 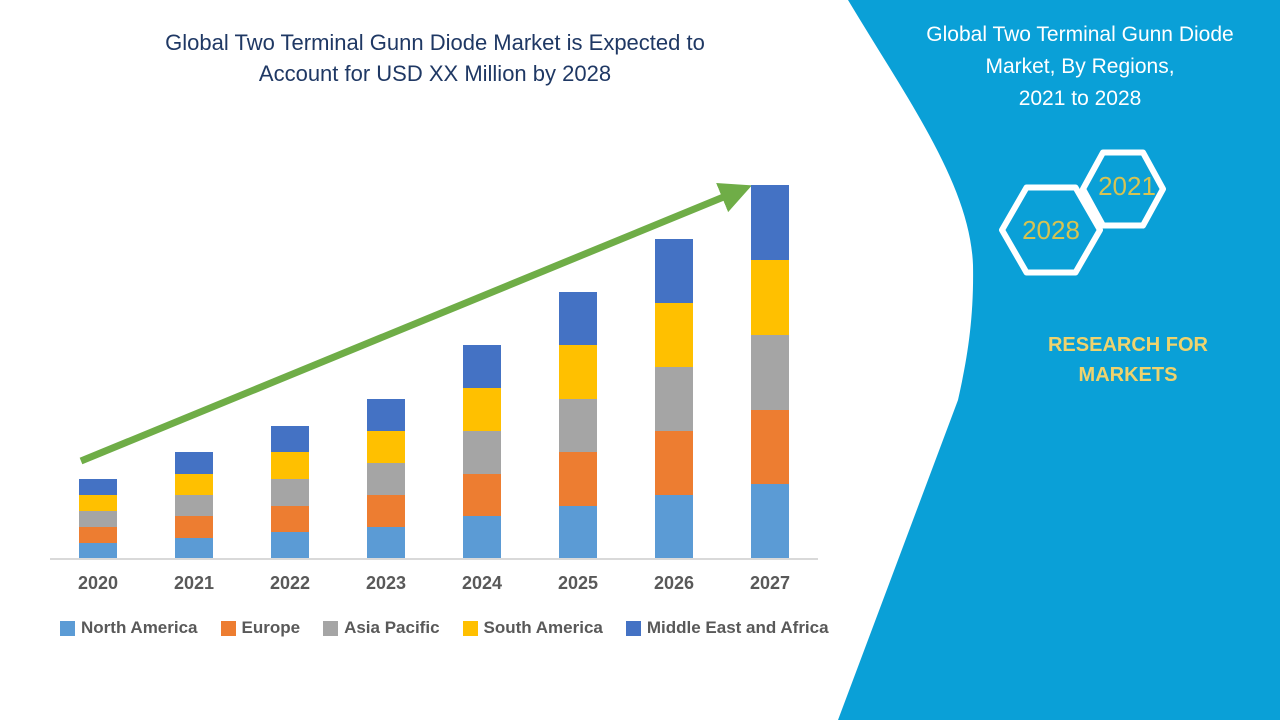 I want to click on brand-text-line1: RESEARCH FOR, so click(x=1127, y=345).